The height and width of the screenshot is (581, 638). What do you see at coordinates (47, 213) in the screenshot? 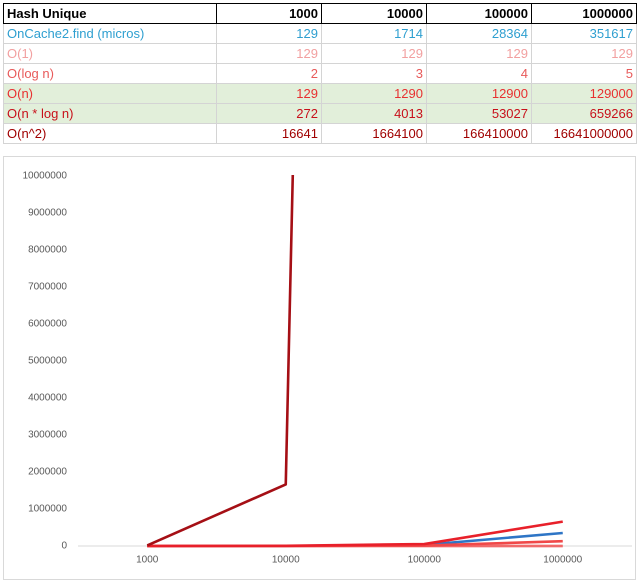
I see `y-tick-label: 9000000` at bounding box center [47, 213].